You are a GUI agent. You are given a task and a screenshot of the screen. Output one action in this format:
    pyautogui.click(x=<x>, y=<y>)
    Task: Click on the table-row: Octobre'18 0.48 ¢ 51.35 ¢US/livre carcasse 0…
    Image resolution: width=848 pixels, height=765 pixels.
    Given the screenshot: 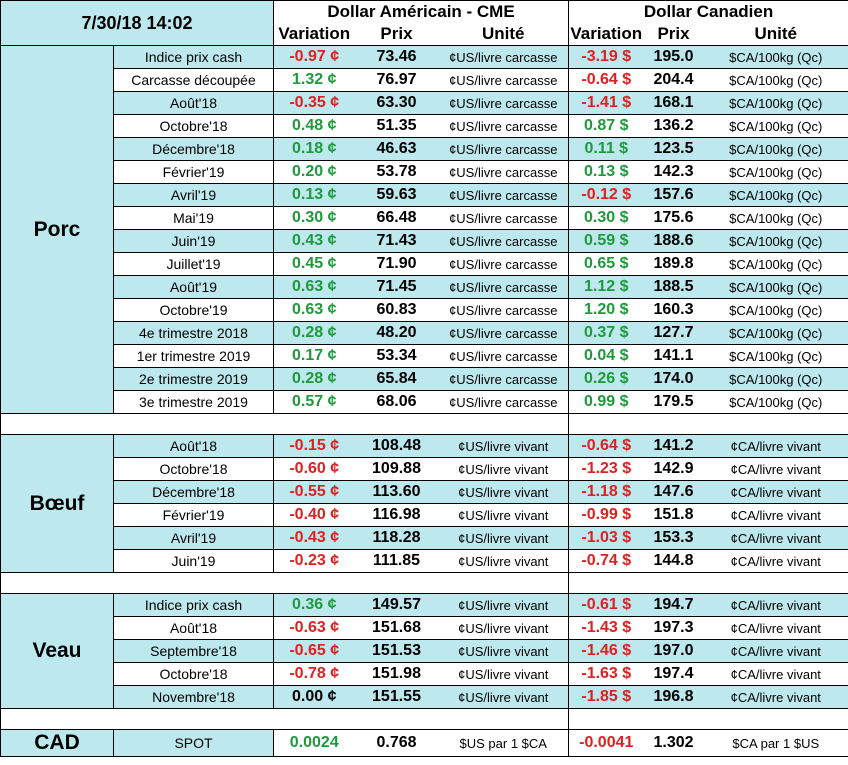 What is the action you would take?
    pyautogui.click(x=424, y=126)
    